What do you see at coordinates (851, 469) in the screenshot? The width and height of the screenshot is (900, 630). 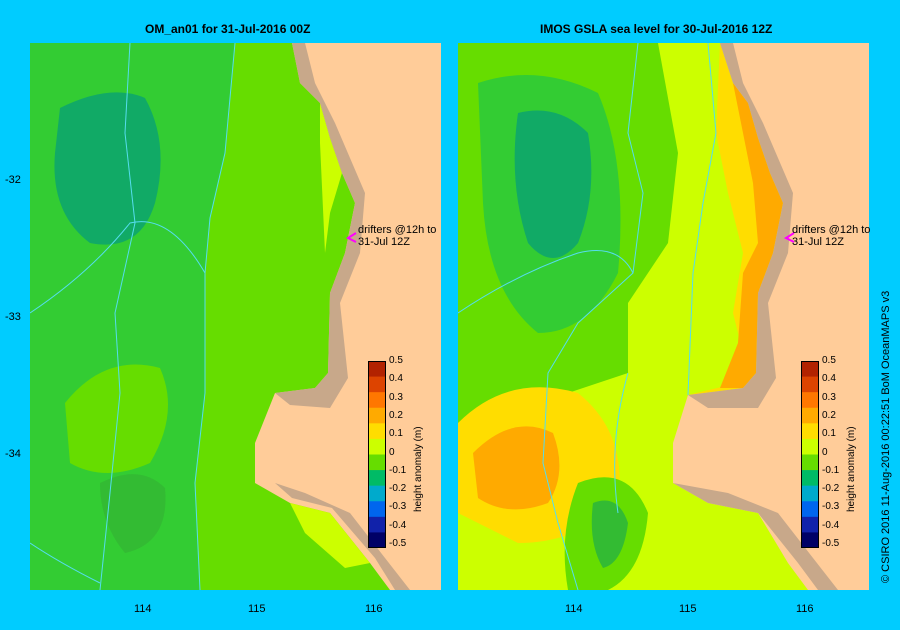 I see `right-colorbar-label: height anomaly (m)` at bounding box center [851, 469].